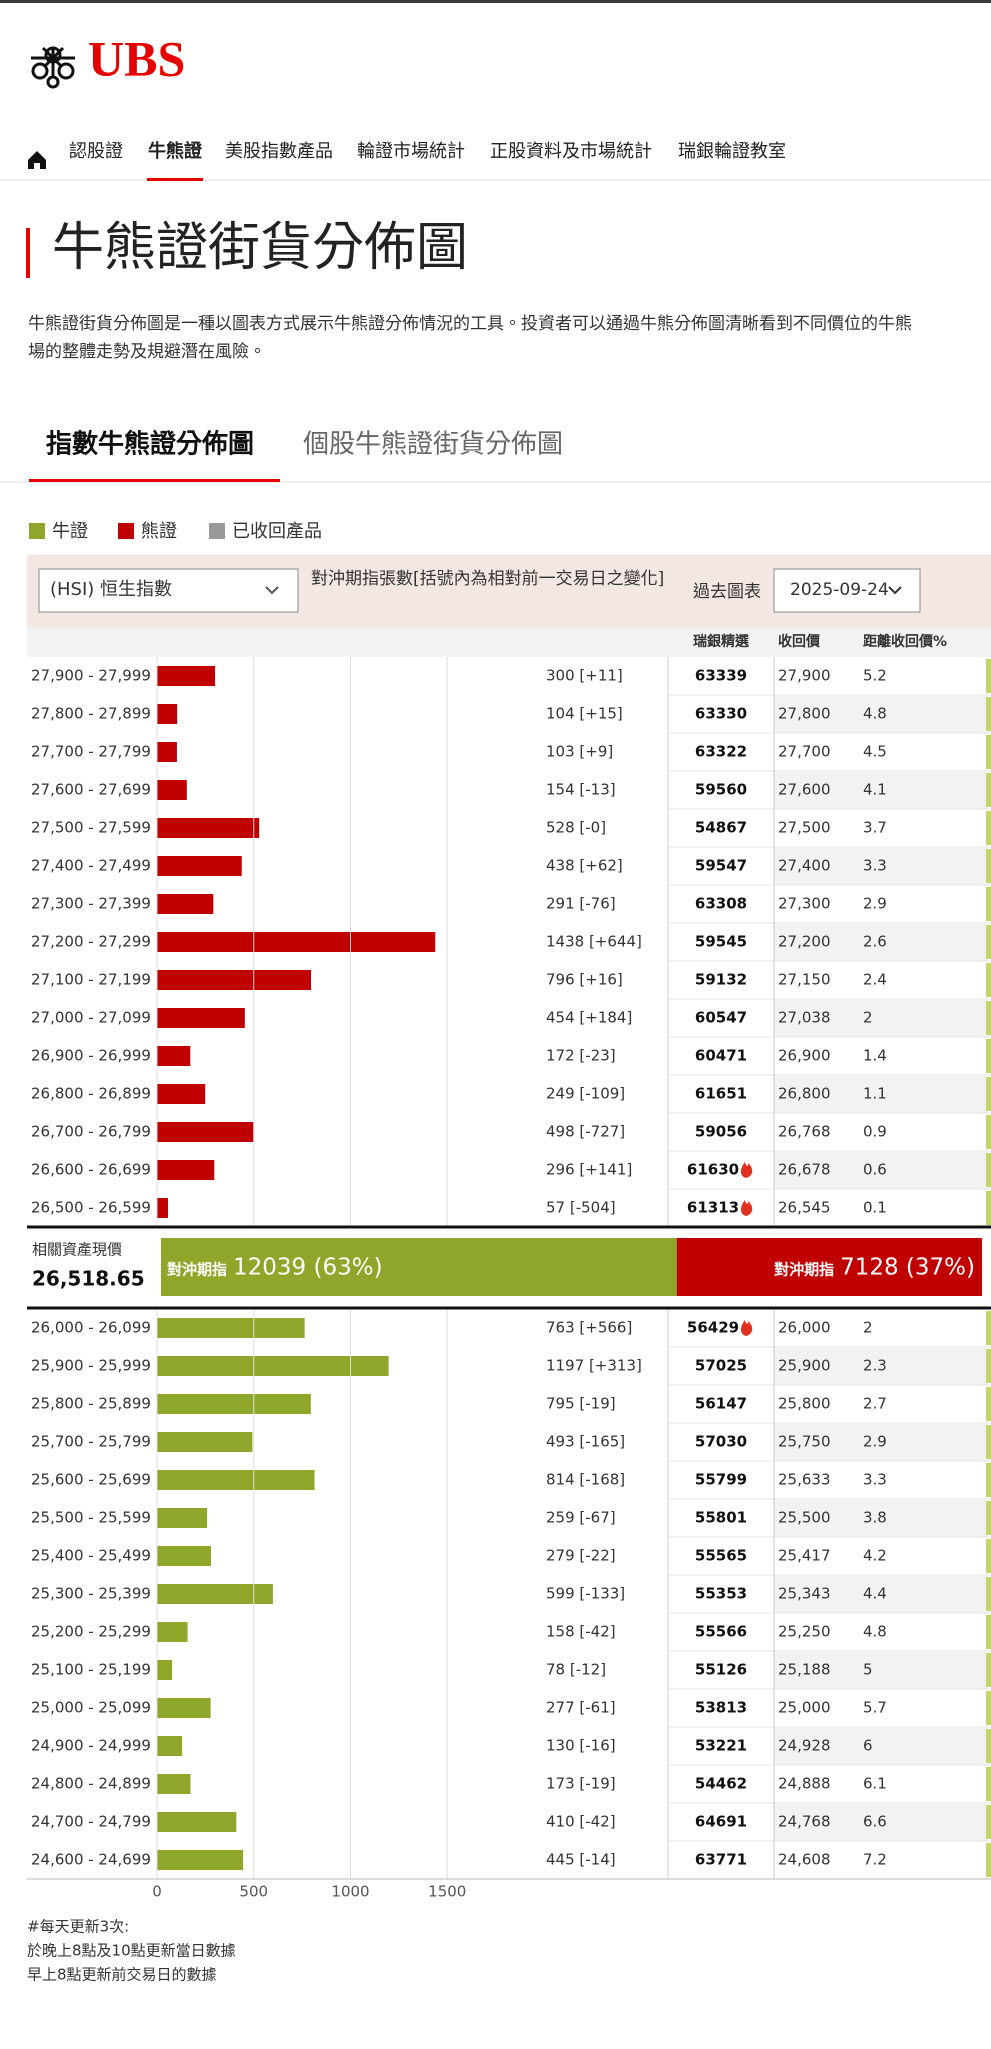 Image resolution: width=991 pixels, height=2049 pixels. What do you see at coordinates (804, 752) in the screenshot?
I see `call-price: 27,700` at bounding box center [804, 752].